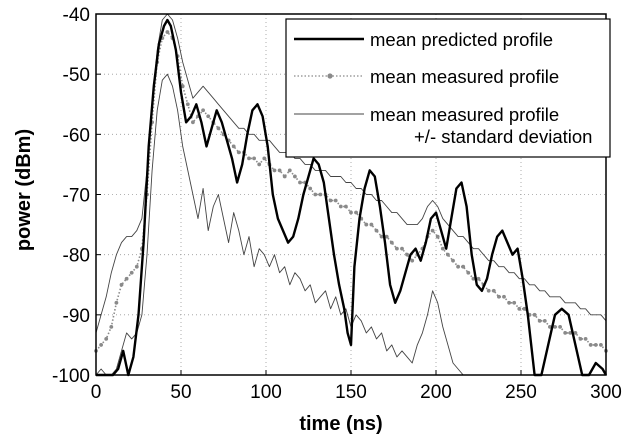 Image resolution: width=624 pixels, height=440 pixels. Describe the element at coordinates (461, 39) in the screenshot. I see `legend-label-predicted: mean predicted profile` at that location.